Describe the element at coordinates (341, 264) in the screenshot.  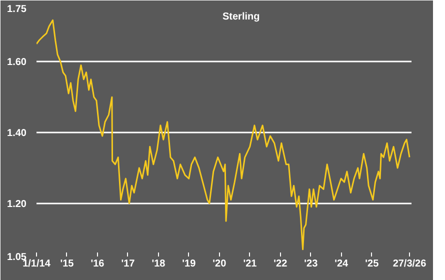
I see `x-tick-label: '24` at that location.